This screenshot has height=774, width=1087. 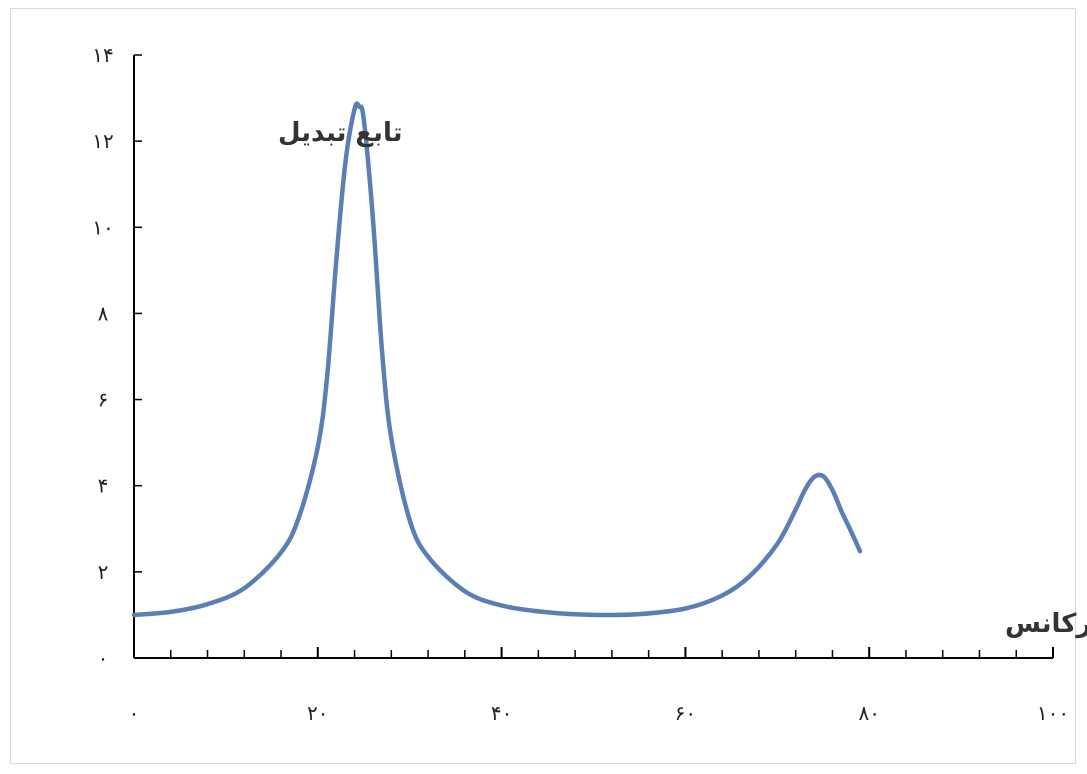 What do you see at coordinates (102, 141) in the screenshot?
I see `y-tick-label: ۱۲` at bounding box center [102, 141].